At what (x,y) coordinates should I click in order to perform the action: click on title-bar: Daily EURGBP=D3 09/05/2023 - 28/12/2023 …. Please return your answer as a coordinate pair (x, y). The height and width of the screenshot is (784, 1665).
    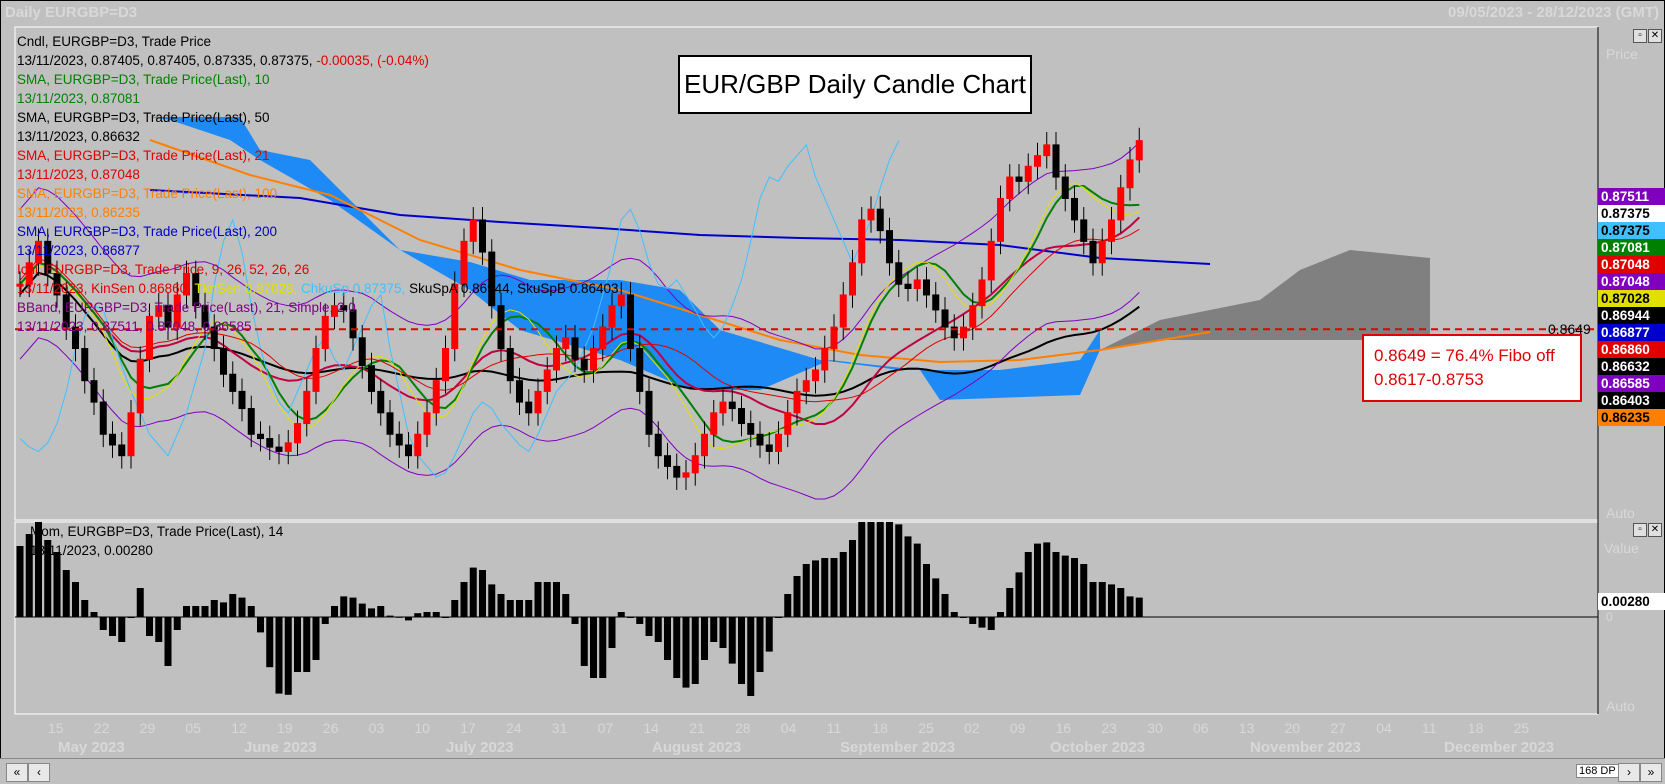
    Looking at the image, I should click on (832, 13).